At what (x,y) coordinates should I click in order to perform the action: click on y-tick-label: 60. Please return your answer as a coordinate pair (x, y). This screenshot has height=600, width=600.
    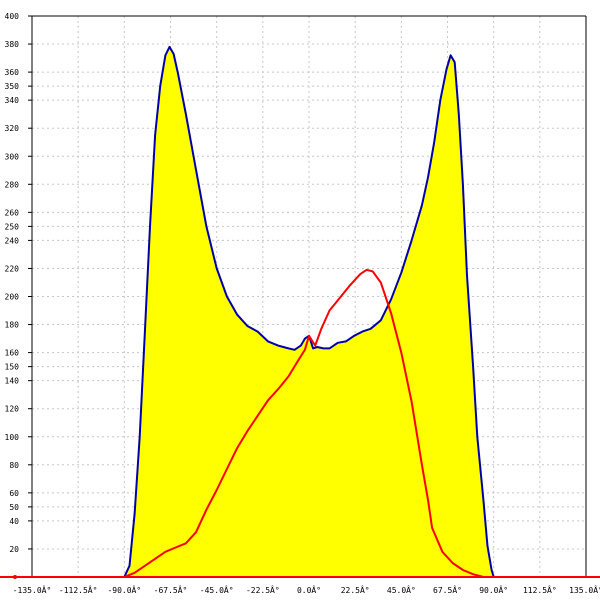
    Looking at the image, I should click on (14, 493).